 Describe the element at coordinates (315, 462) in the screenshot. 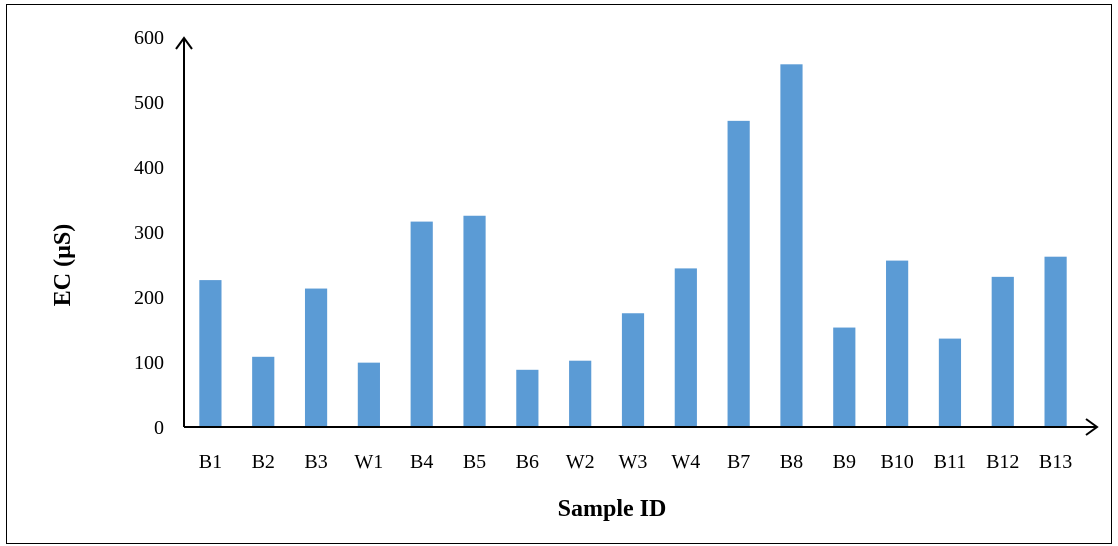

I see `x-tick-label-b3: B3` at that location.